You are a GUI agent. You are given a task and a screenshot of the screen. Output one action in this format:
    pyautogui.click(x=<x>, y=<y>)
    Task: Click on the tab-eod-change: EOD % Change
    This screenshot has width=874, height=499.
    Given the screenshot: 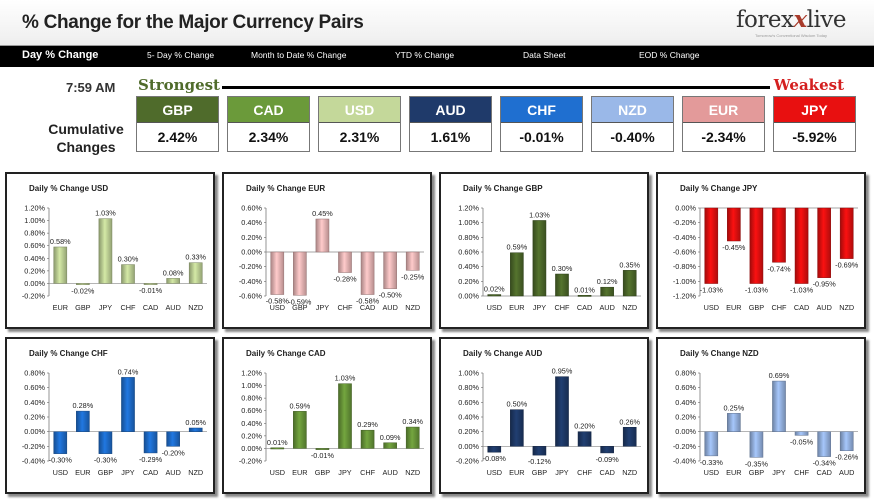 What is the action you would take?
    pyautogui.click(x=669, y=55)
    